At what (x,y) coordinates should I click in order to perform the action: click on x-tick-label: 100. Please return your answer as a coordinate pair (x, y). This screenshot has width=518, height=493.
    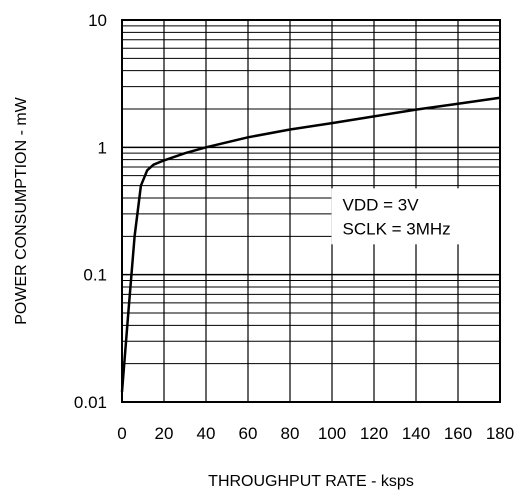
    Looking at the image, I should click on (332, 433).